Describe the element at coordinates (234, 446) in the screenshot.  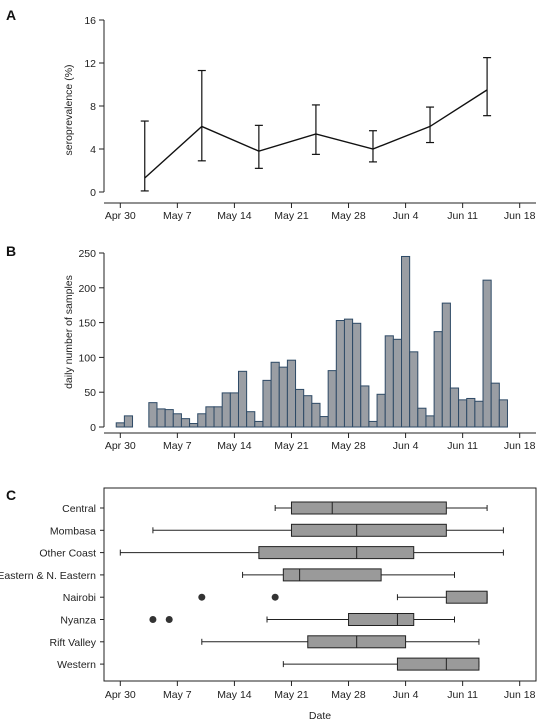
I see `panel-b-x-tick-label: May 14` at that location.